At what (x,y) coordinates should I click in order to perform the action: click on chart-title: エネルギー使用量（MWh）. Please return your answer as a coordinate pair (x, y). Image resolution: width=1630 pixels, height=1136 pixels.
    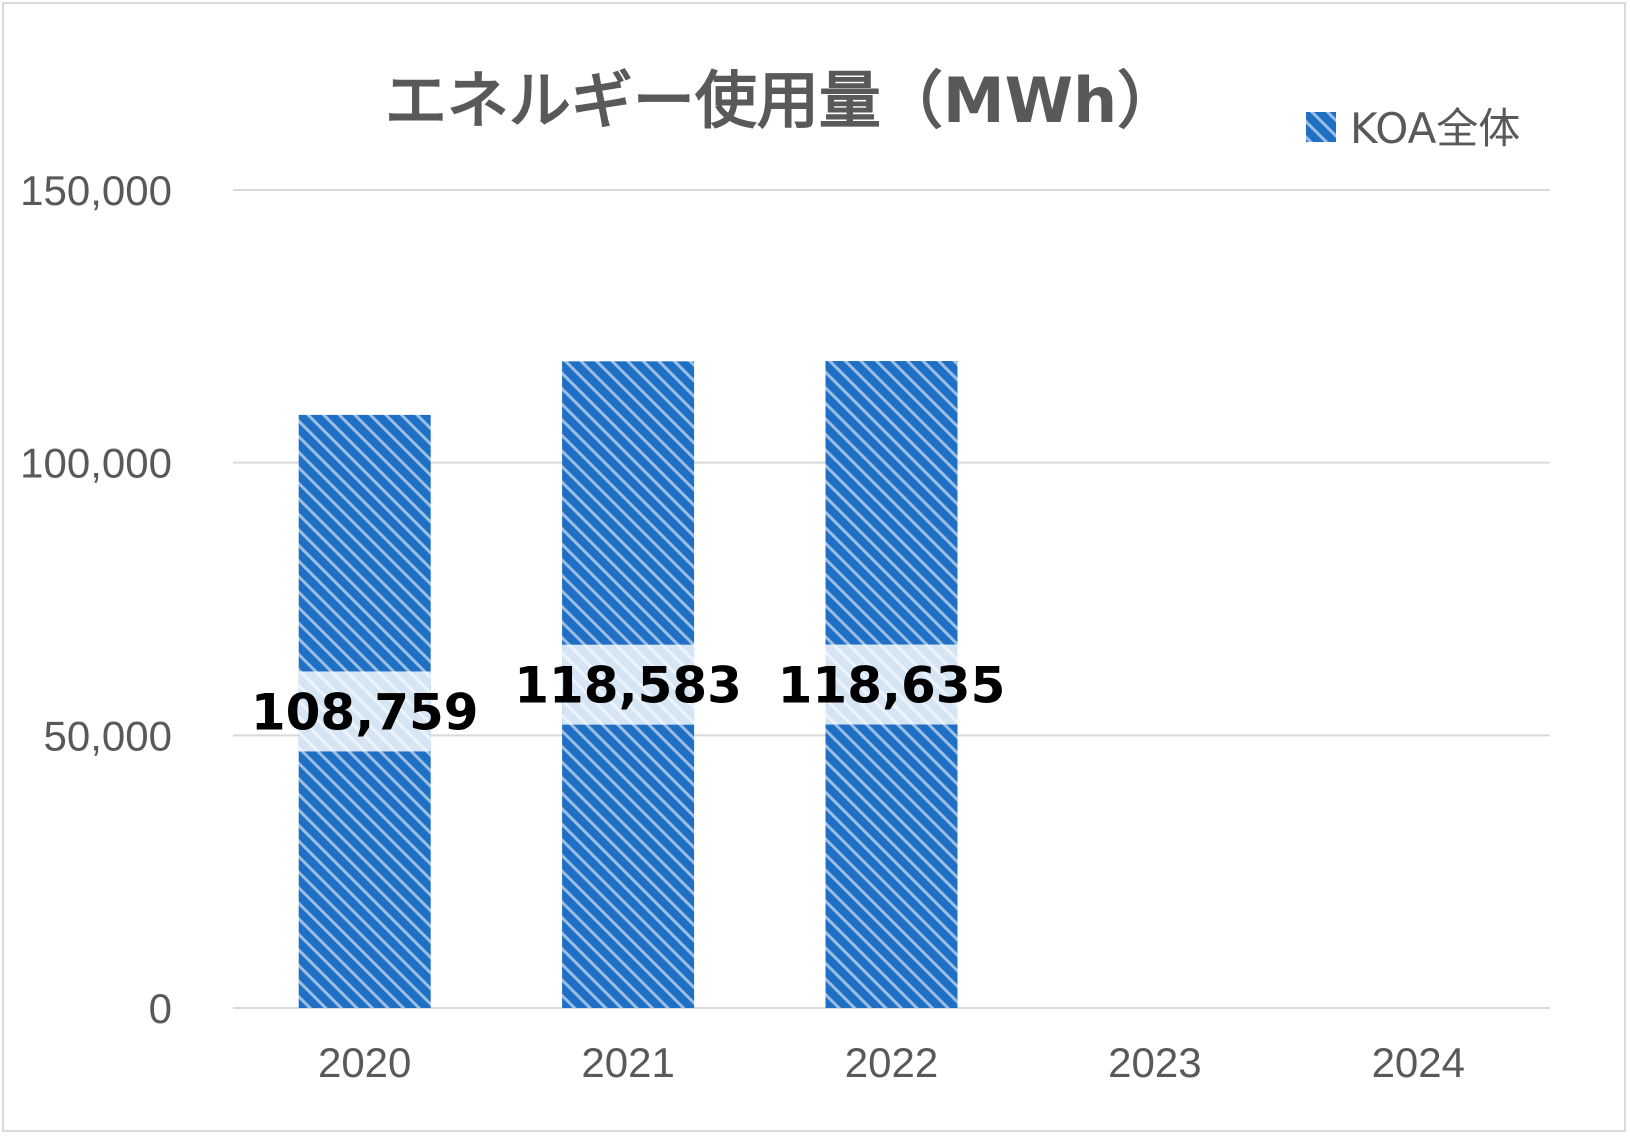
    Looking at the image, I should click on (782, 100).